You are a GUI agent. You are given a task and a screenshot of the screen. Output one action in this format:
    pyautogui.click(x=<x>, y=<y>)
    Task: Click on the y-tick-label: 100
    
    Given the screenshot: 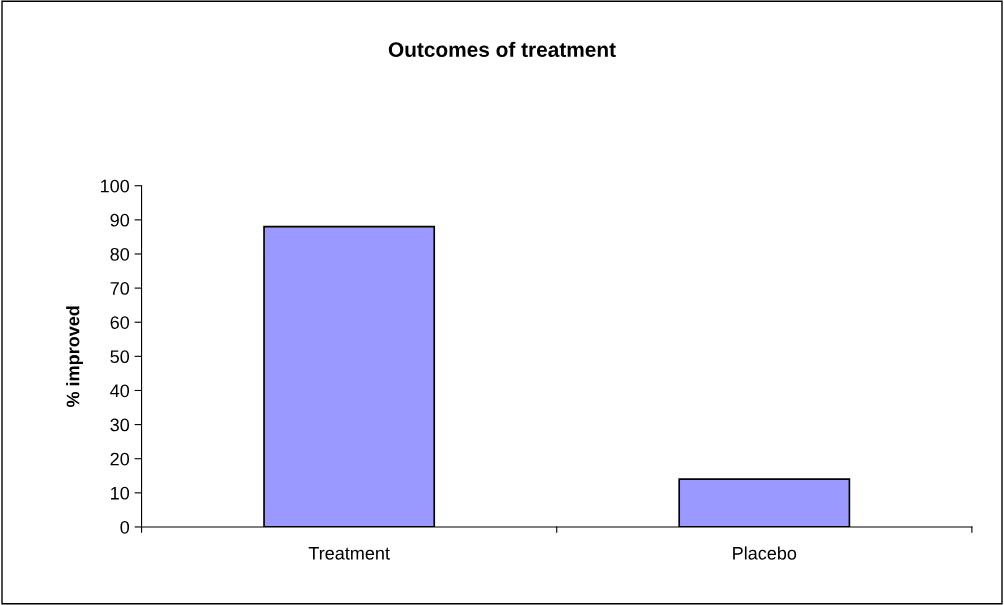 What is the action you would take?
    pyautogui.click(x=115, y=186)
    